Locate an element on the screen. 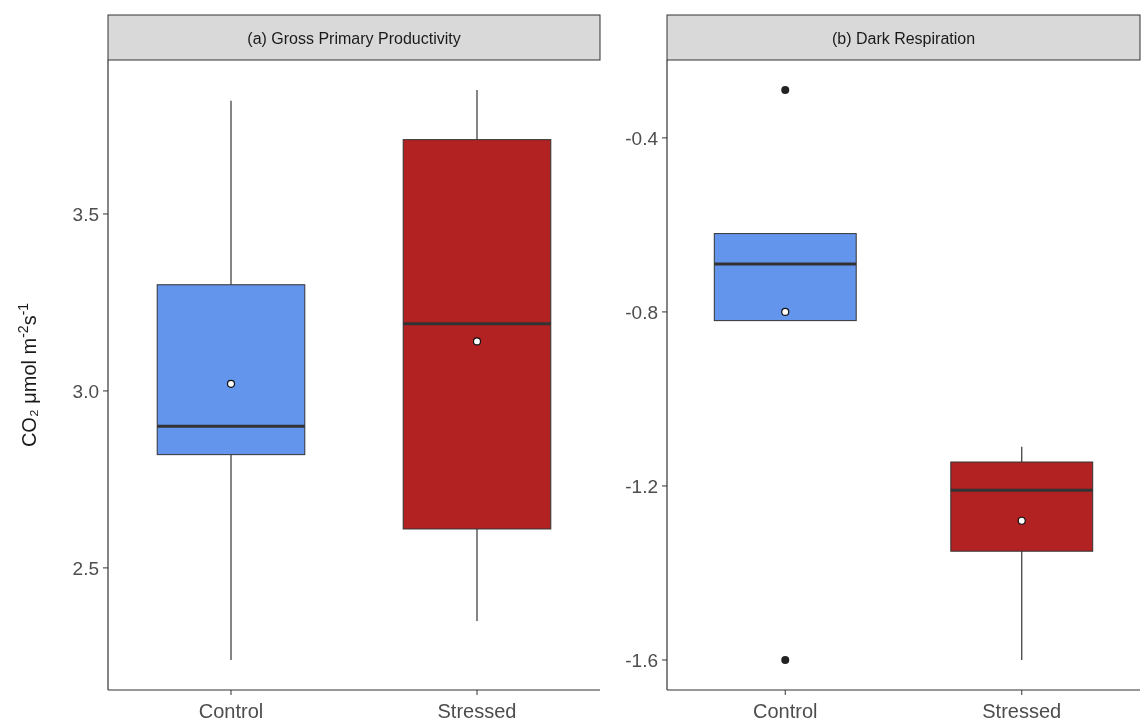  y-tick-label: 2.5 is located at coordinates (85, 568).